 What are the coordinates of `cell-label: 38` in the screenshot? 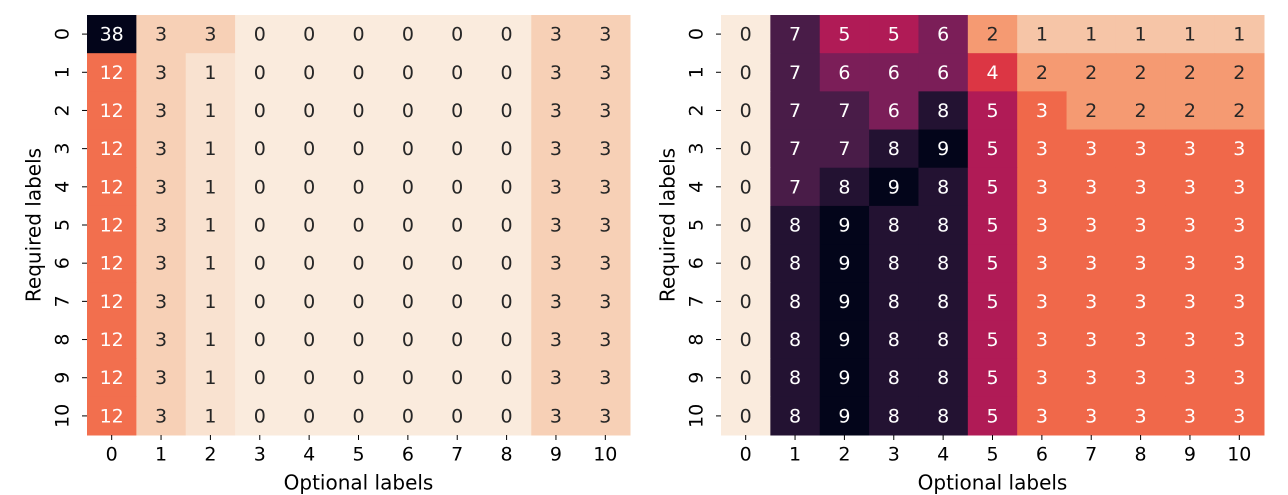 It's located at (112, 35).